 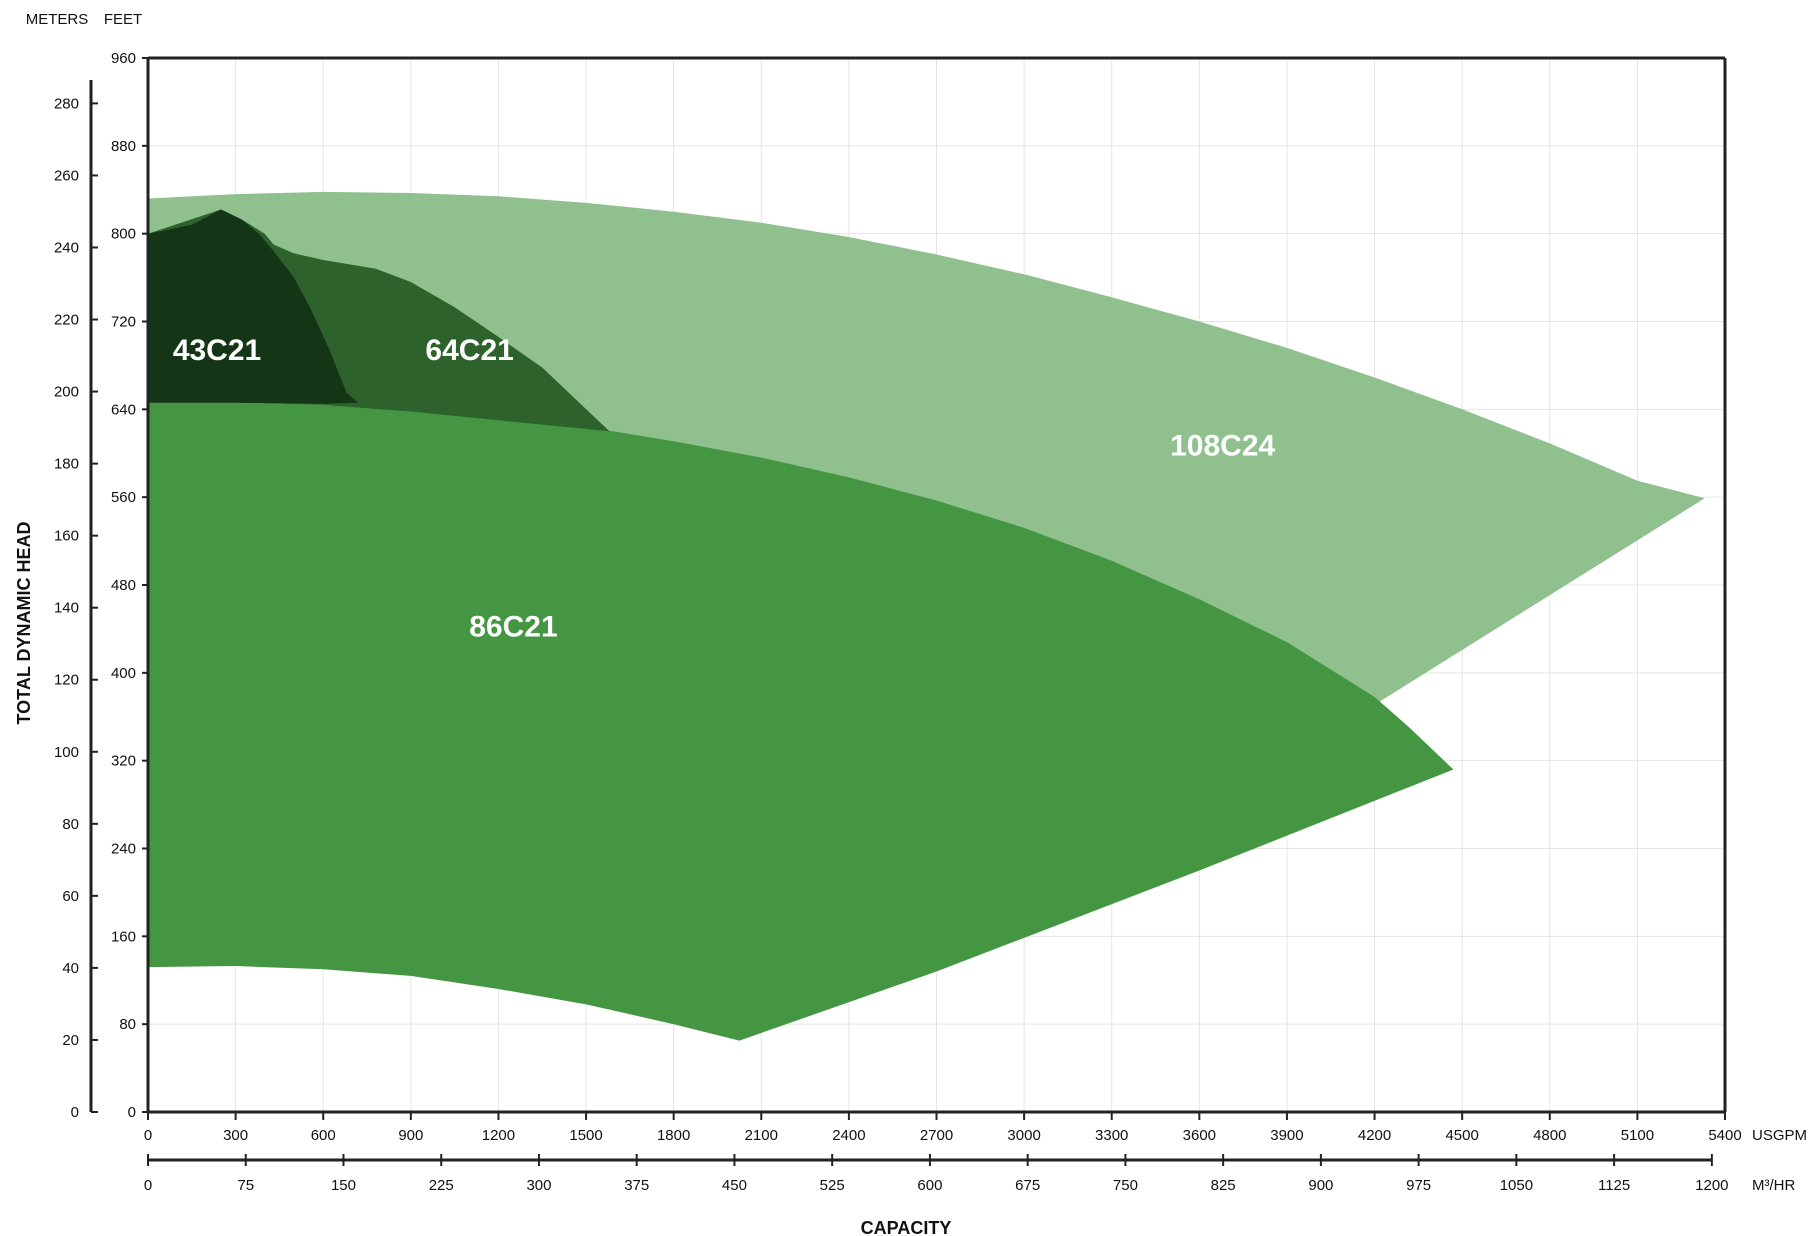 What do you see at coordinates (1111, 1135) in the screenshot?
I see `x-tick-label-usgpm: 3300` at bounding box center [1111, 1135].